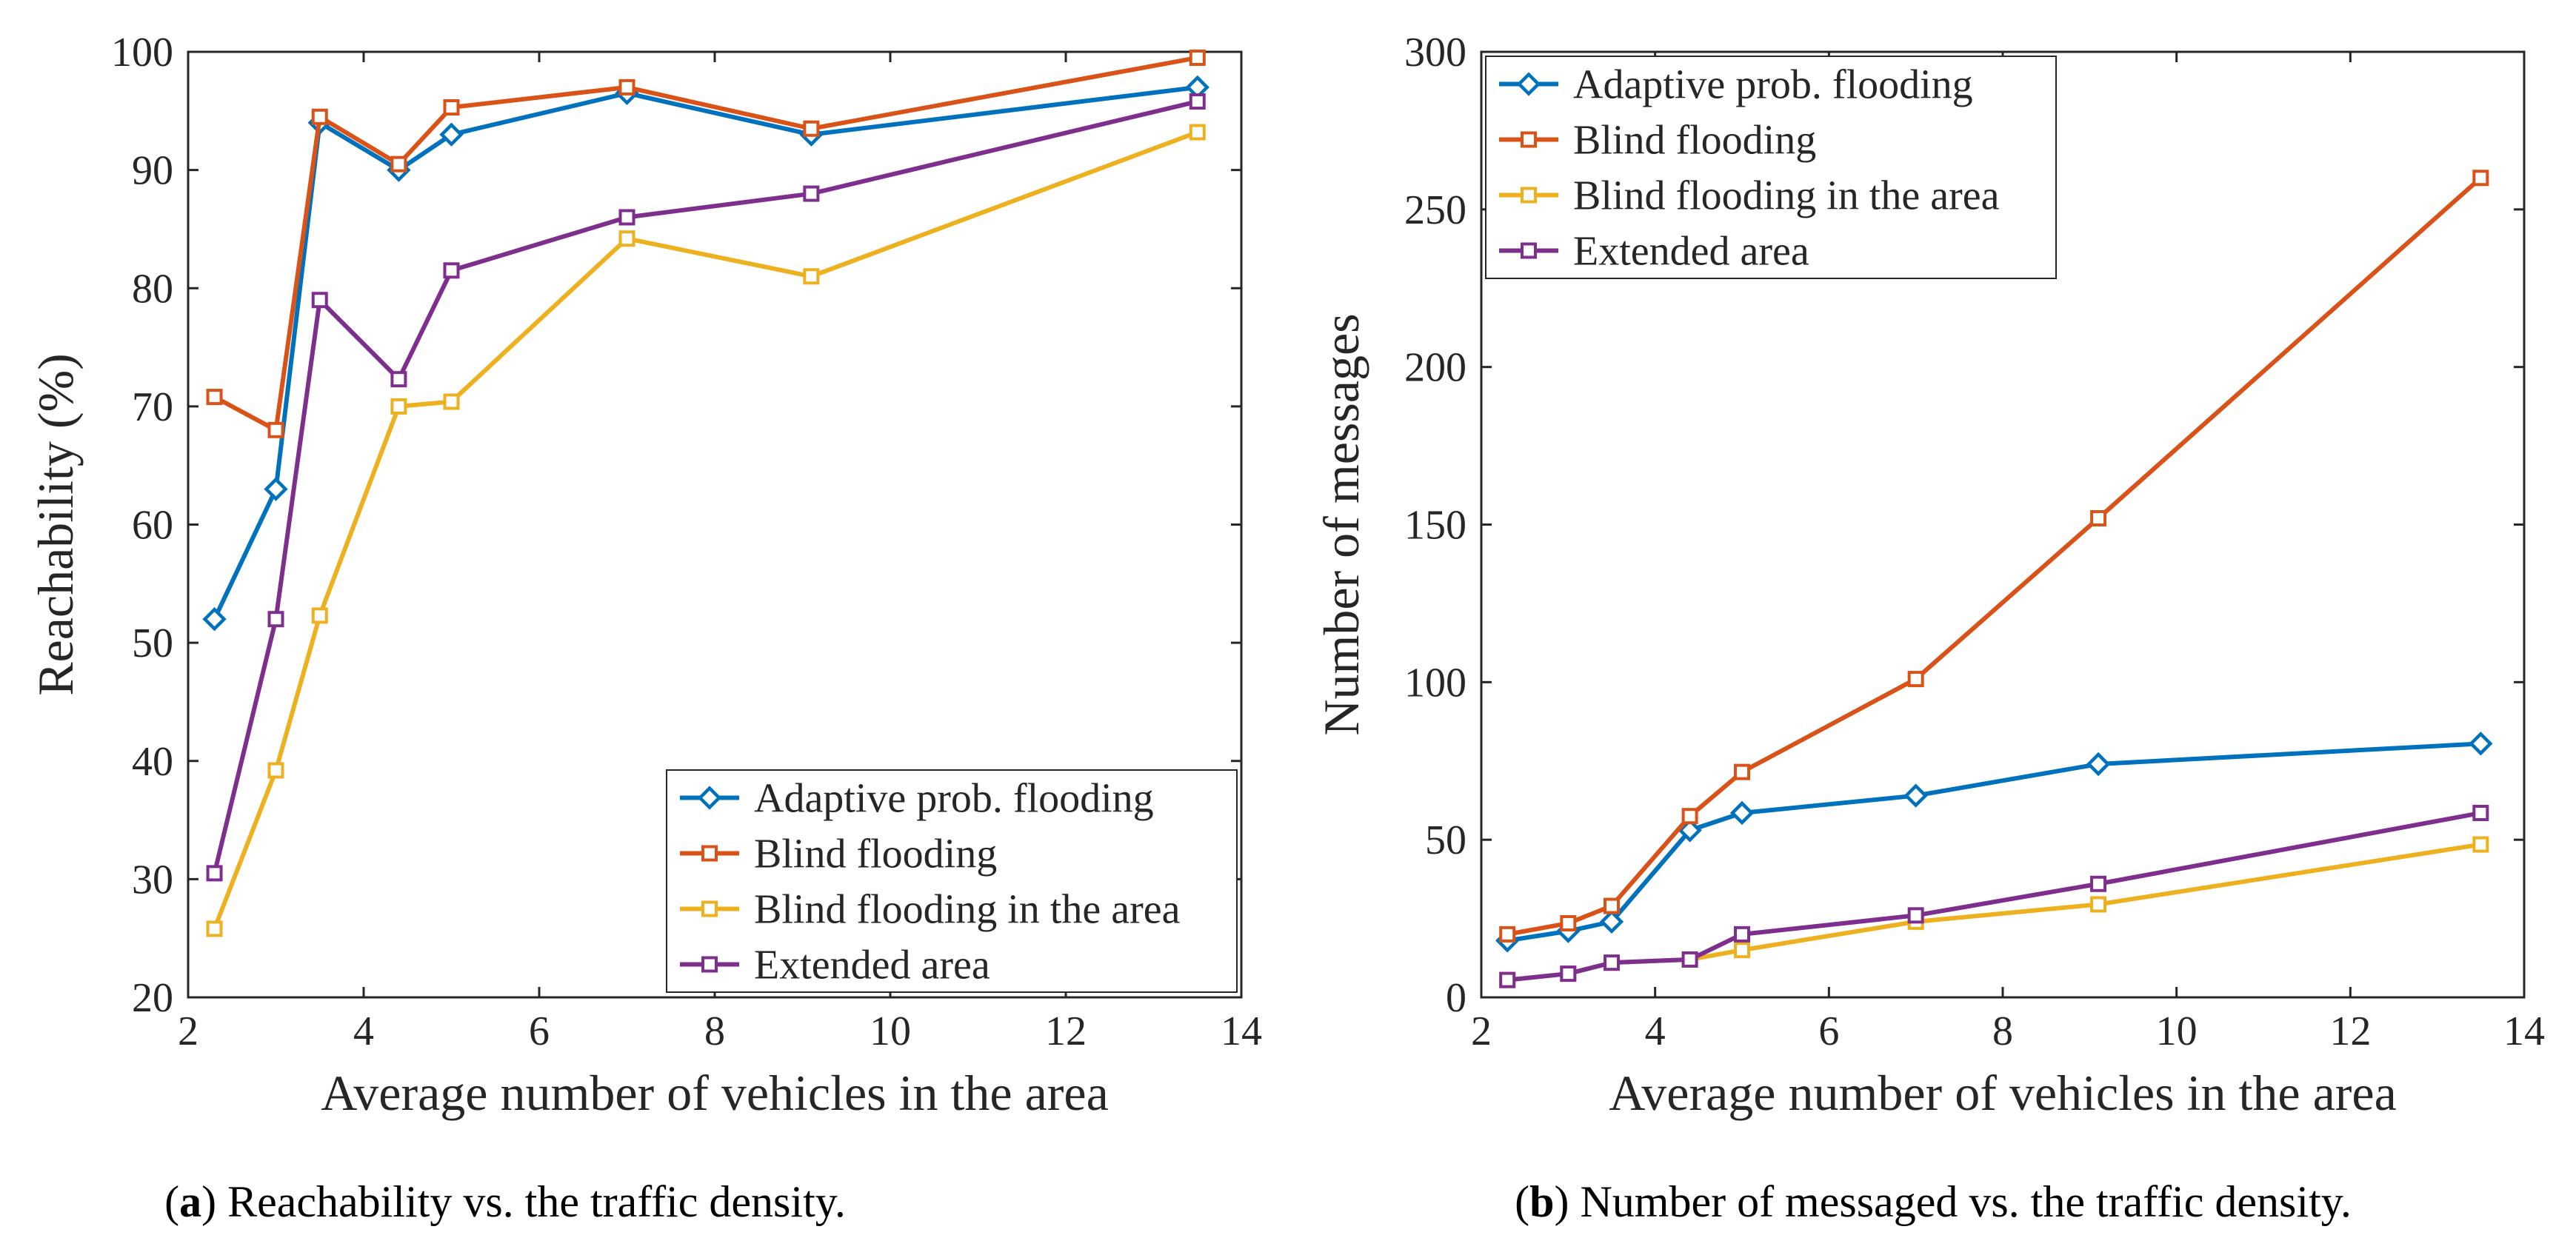  What do you see at coordinates (1773, 85) in the screenshot?
I see `legend-label: Adaptive prob. flooding` at bounding box center [1773, 85].